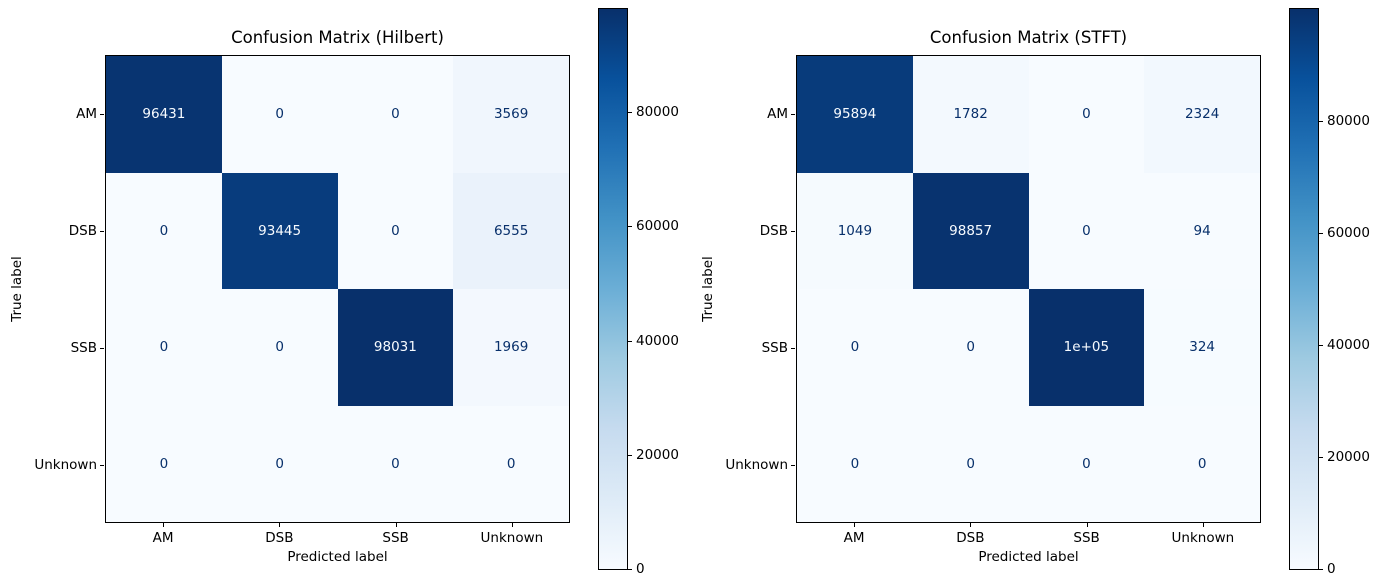 Image resolution: width=1381 pixels, height=588 pixels. What do you see at coordinates (511, 230) in the screenshot?
I see `cell-DSB-Unknown: 6555` at bounding box center [511, 230].